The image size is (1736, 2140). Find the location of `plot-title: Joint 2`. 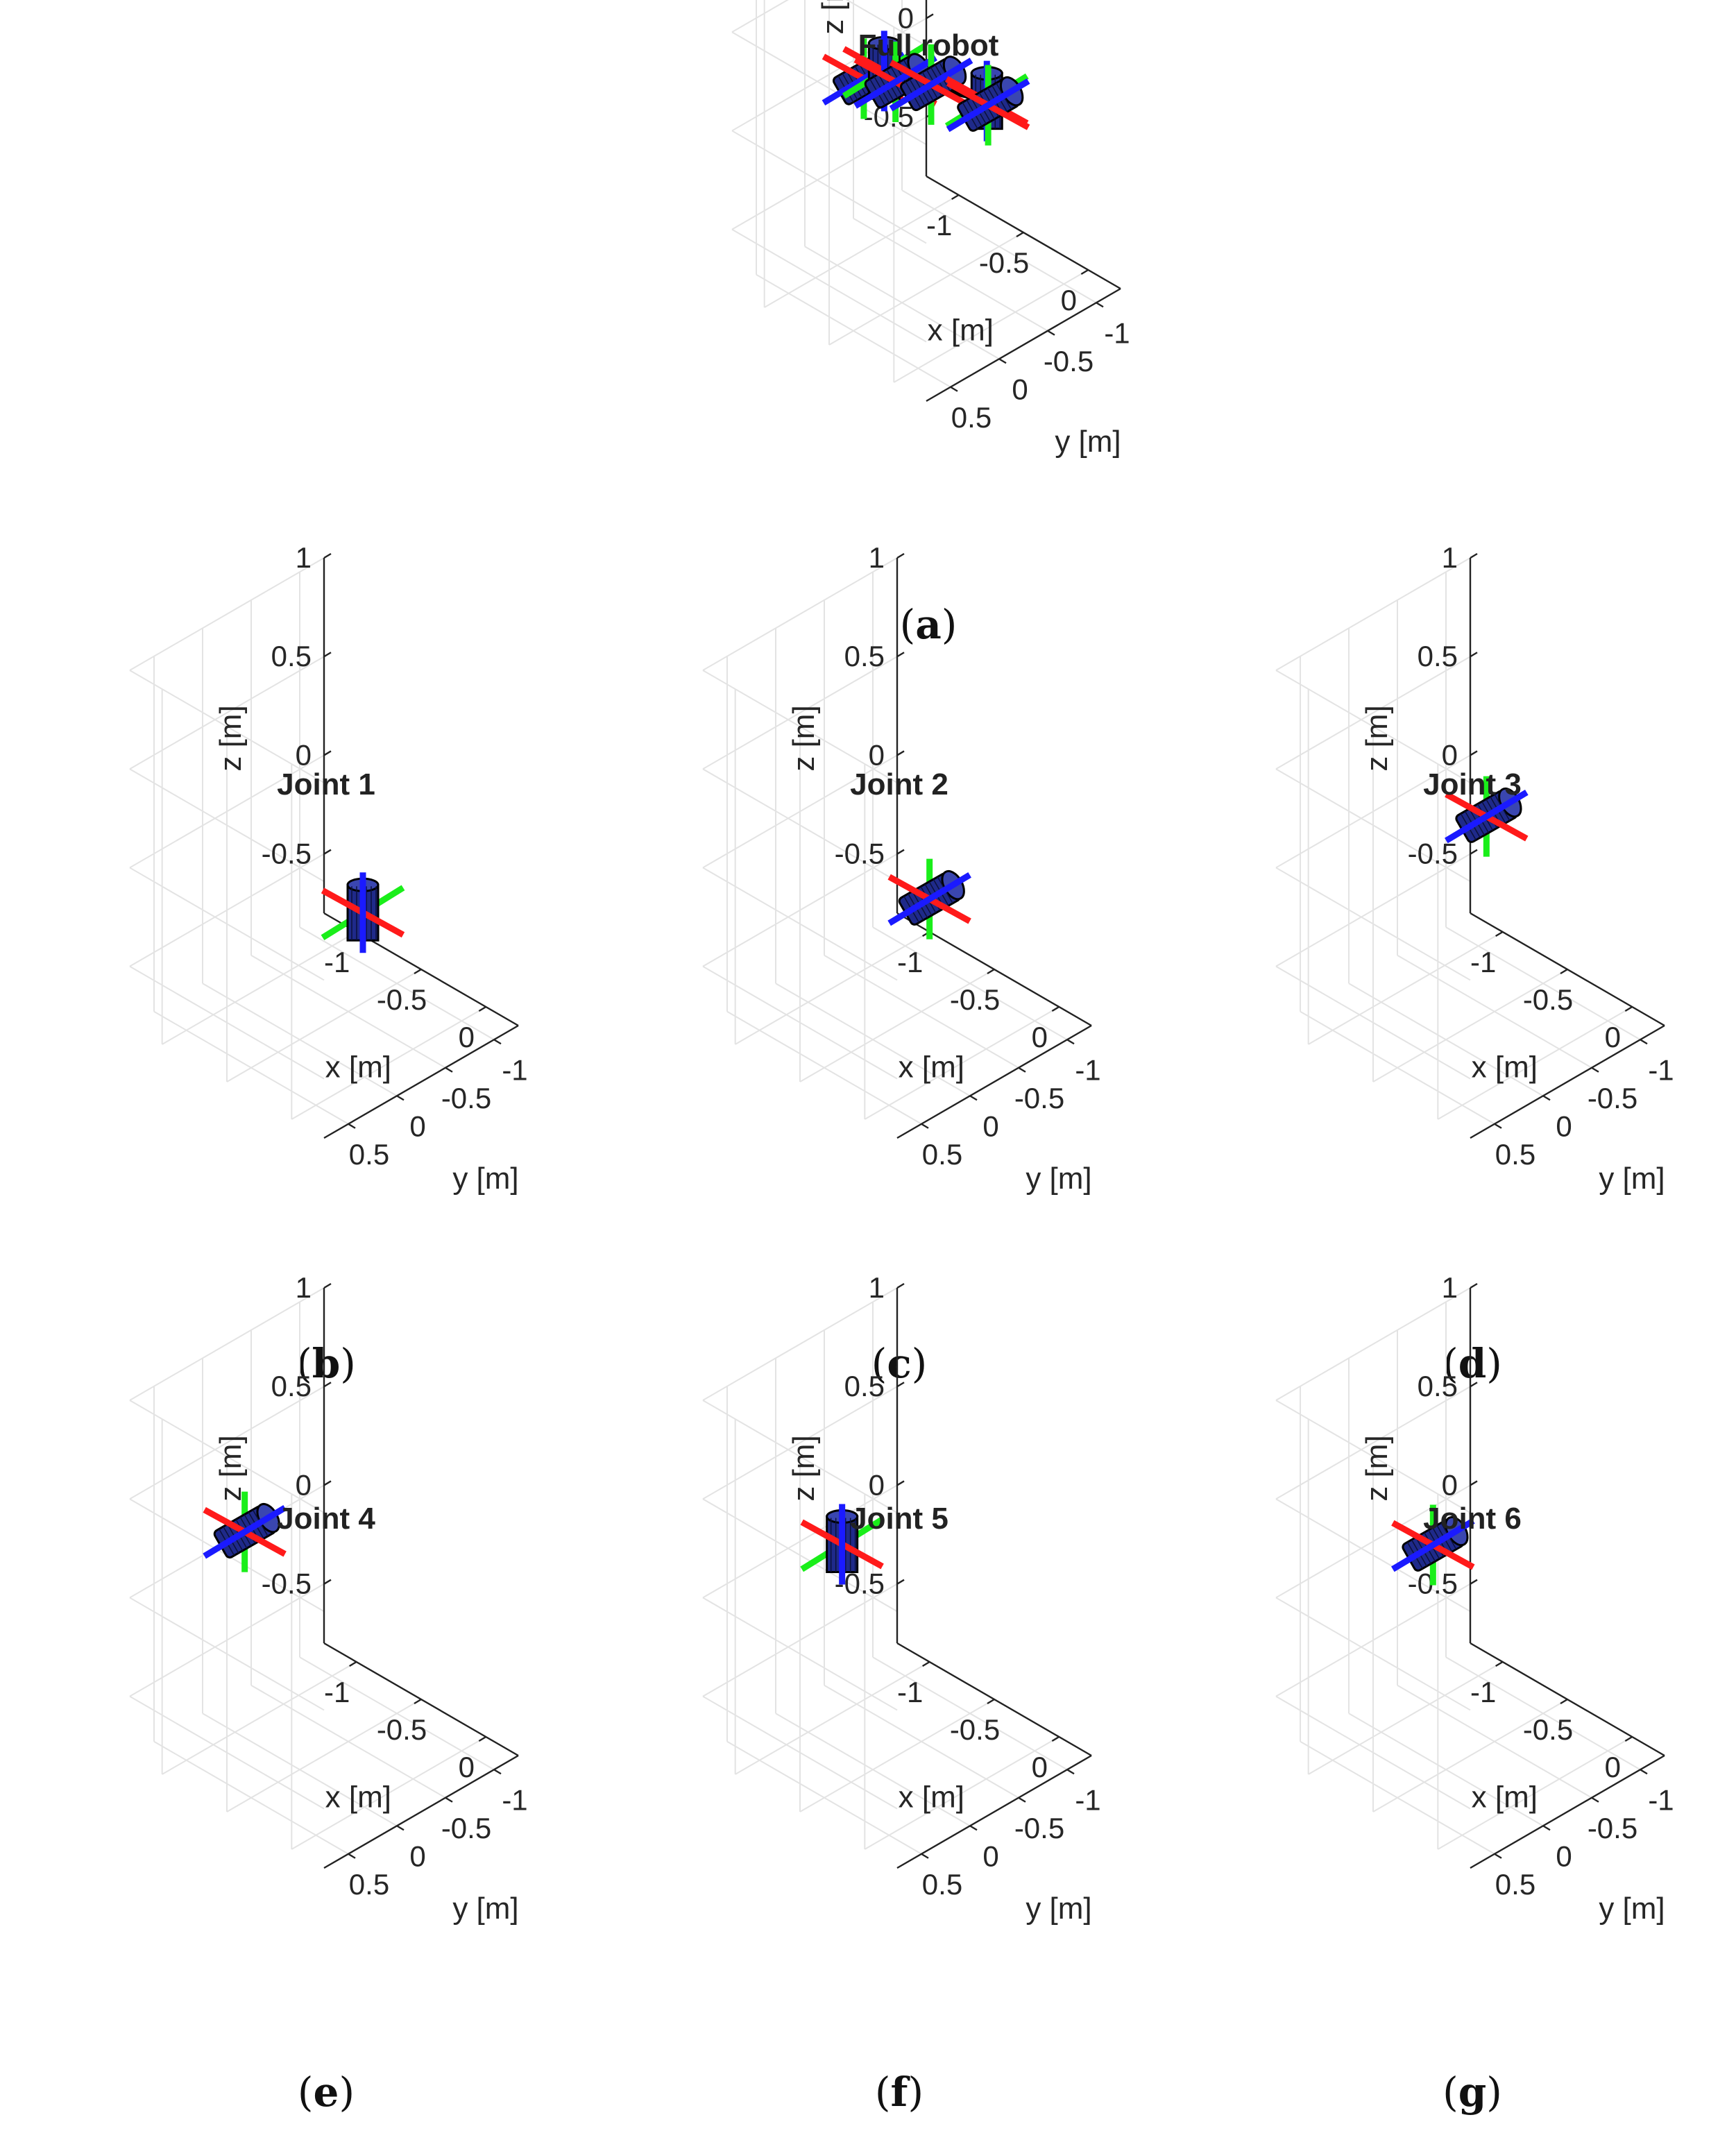

plot-title: Joint 2 is located at coordinates (899, 784).